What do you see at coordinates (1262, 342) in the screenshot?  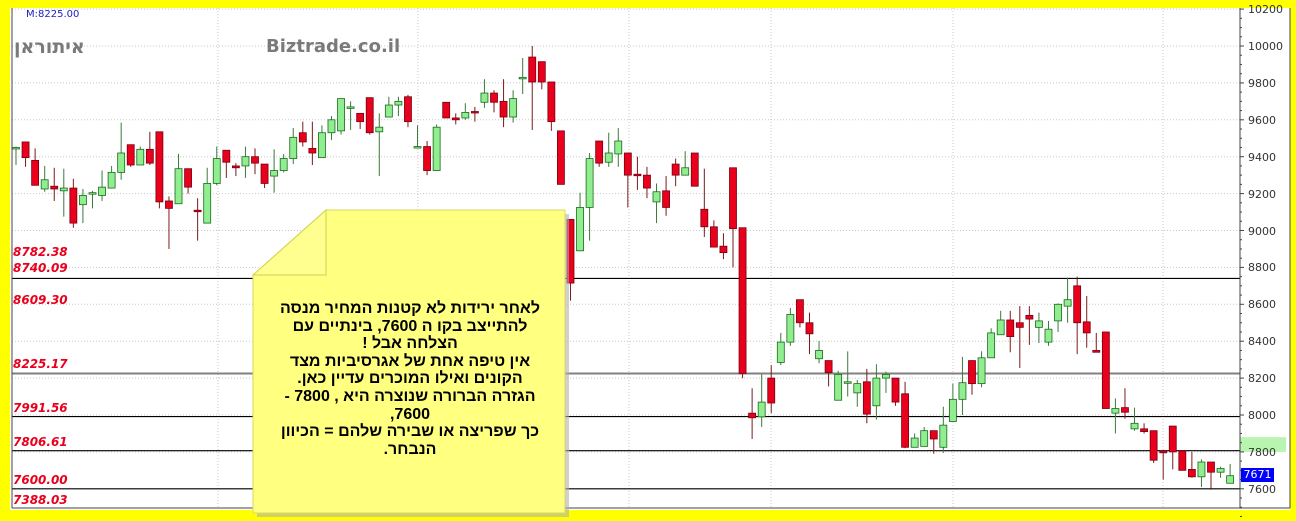 I see `y-tick-label: 8400` at bounding box center [1262, 342].